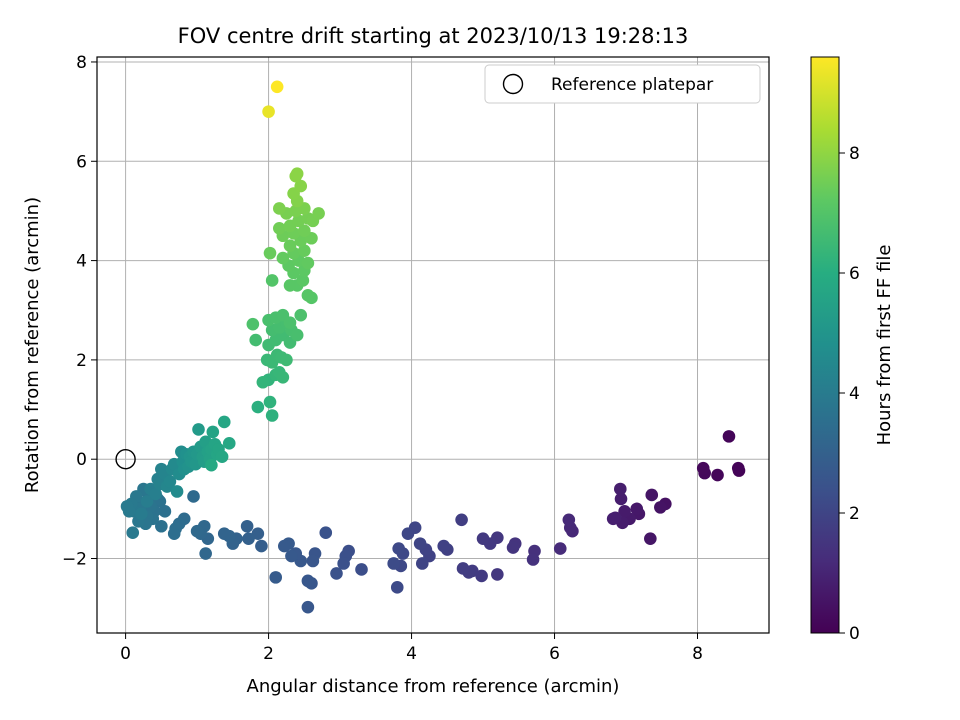 The height and width of the screenshot is (720, 960). What do you see at coordinates (81, 63) in the screenshot?
I see `y-tick-label: 8` at bounding box center [81, 63].